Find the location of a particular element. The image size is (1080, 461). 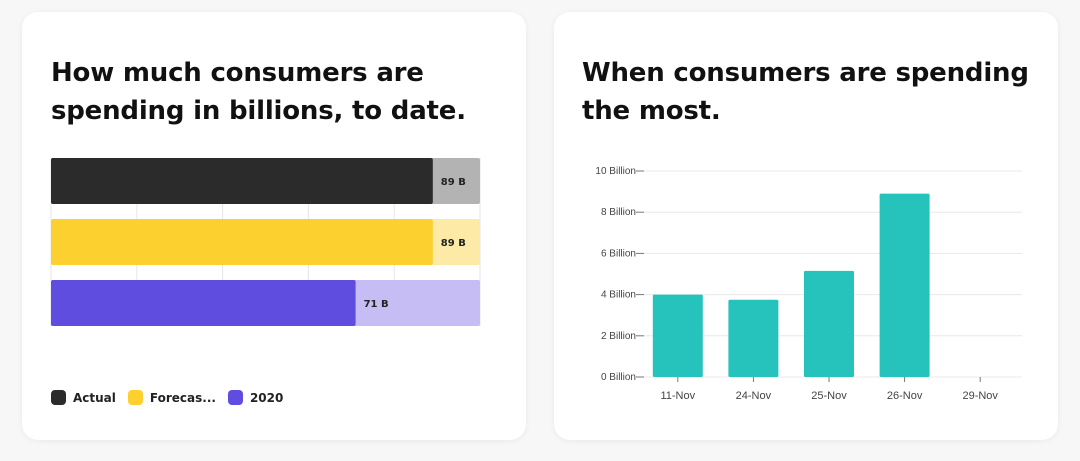

x-tick-label: 25-Nov is located at coordinates (829, 396).